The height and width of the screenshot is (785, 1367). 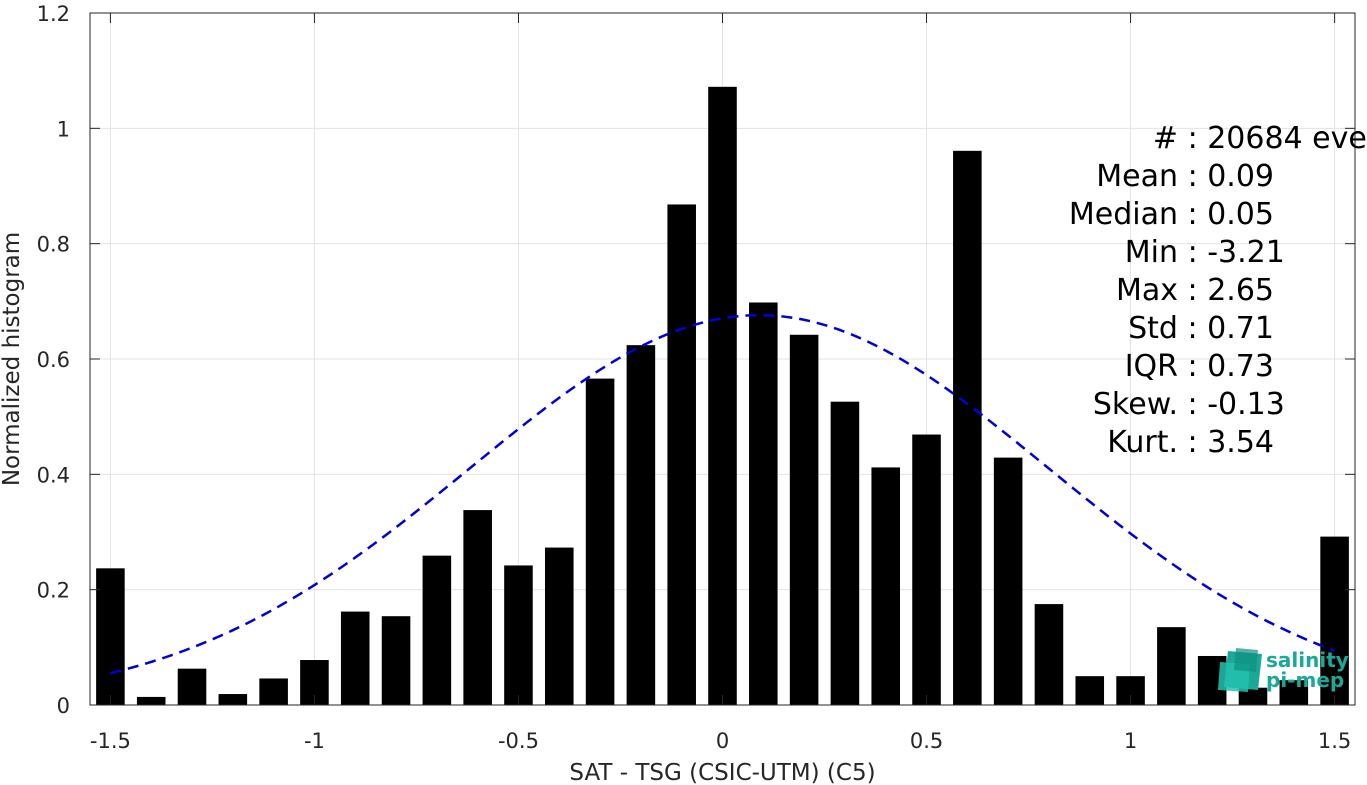 I want to click on logo-text-salinity: salinity, so click(x=1307, y=660).